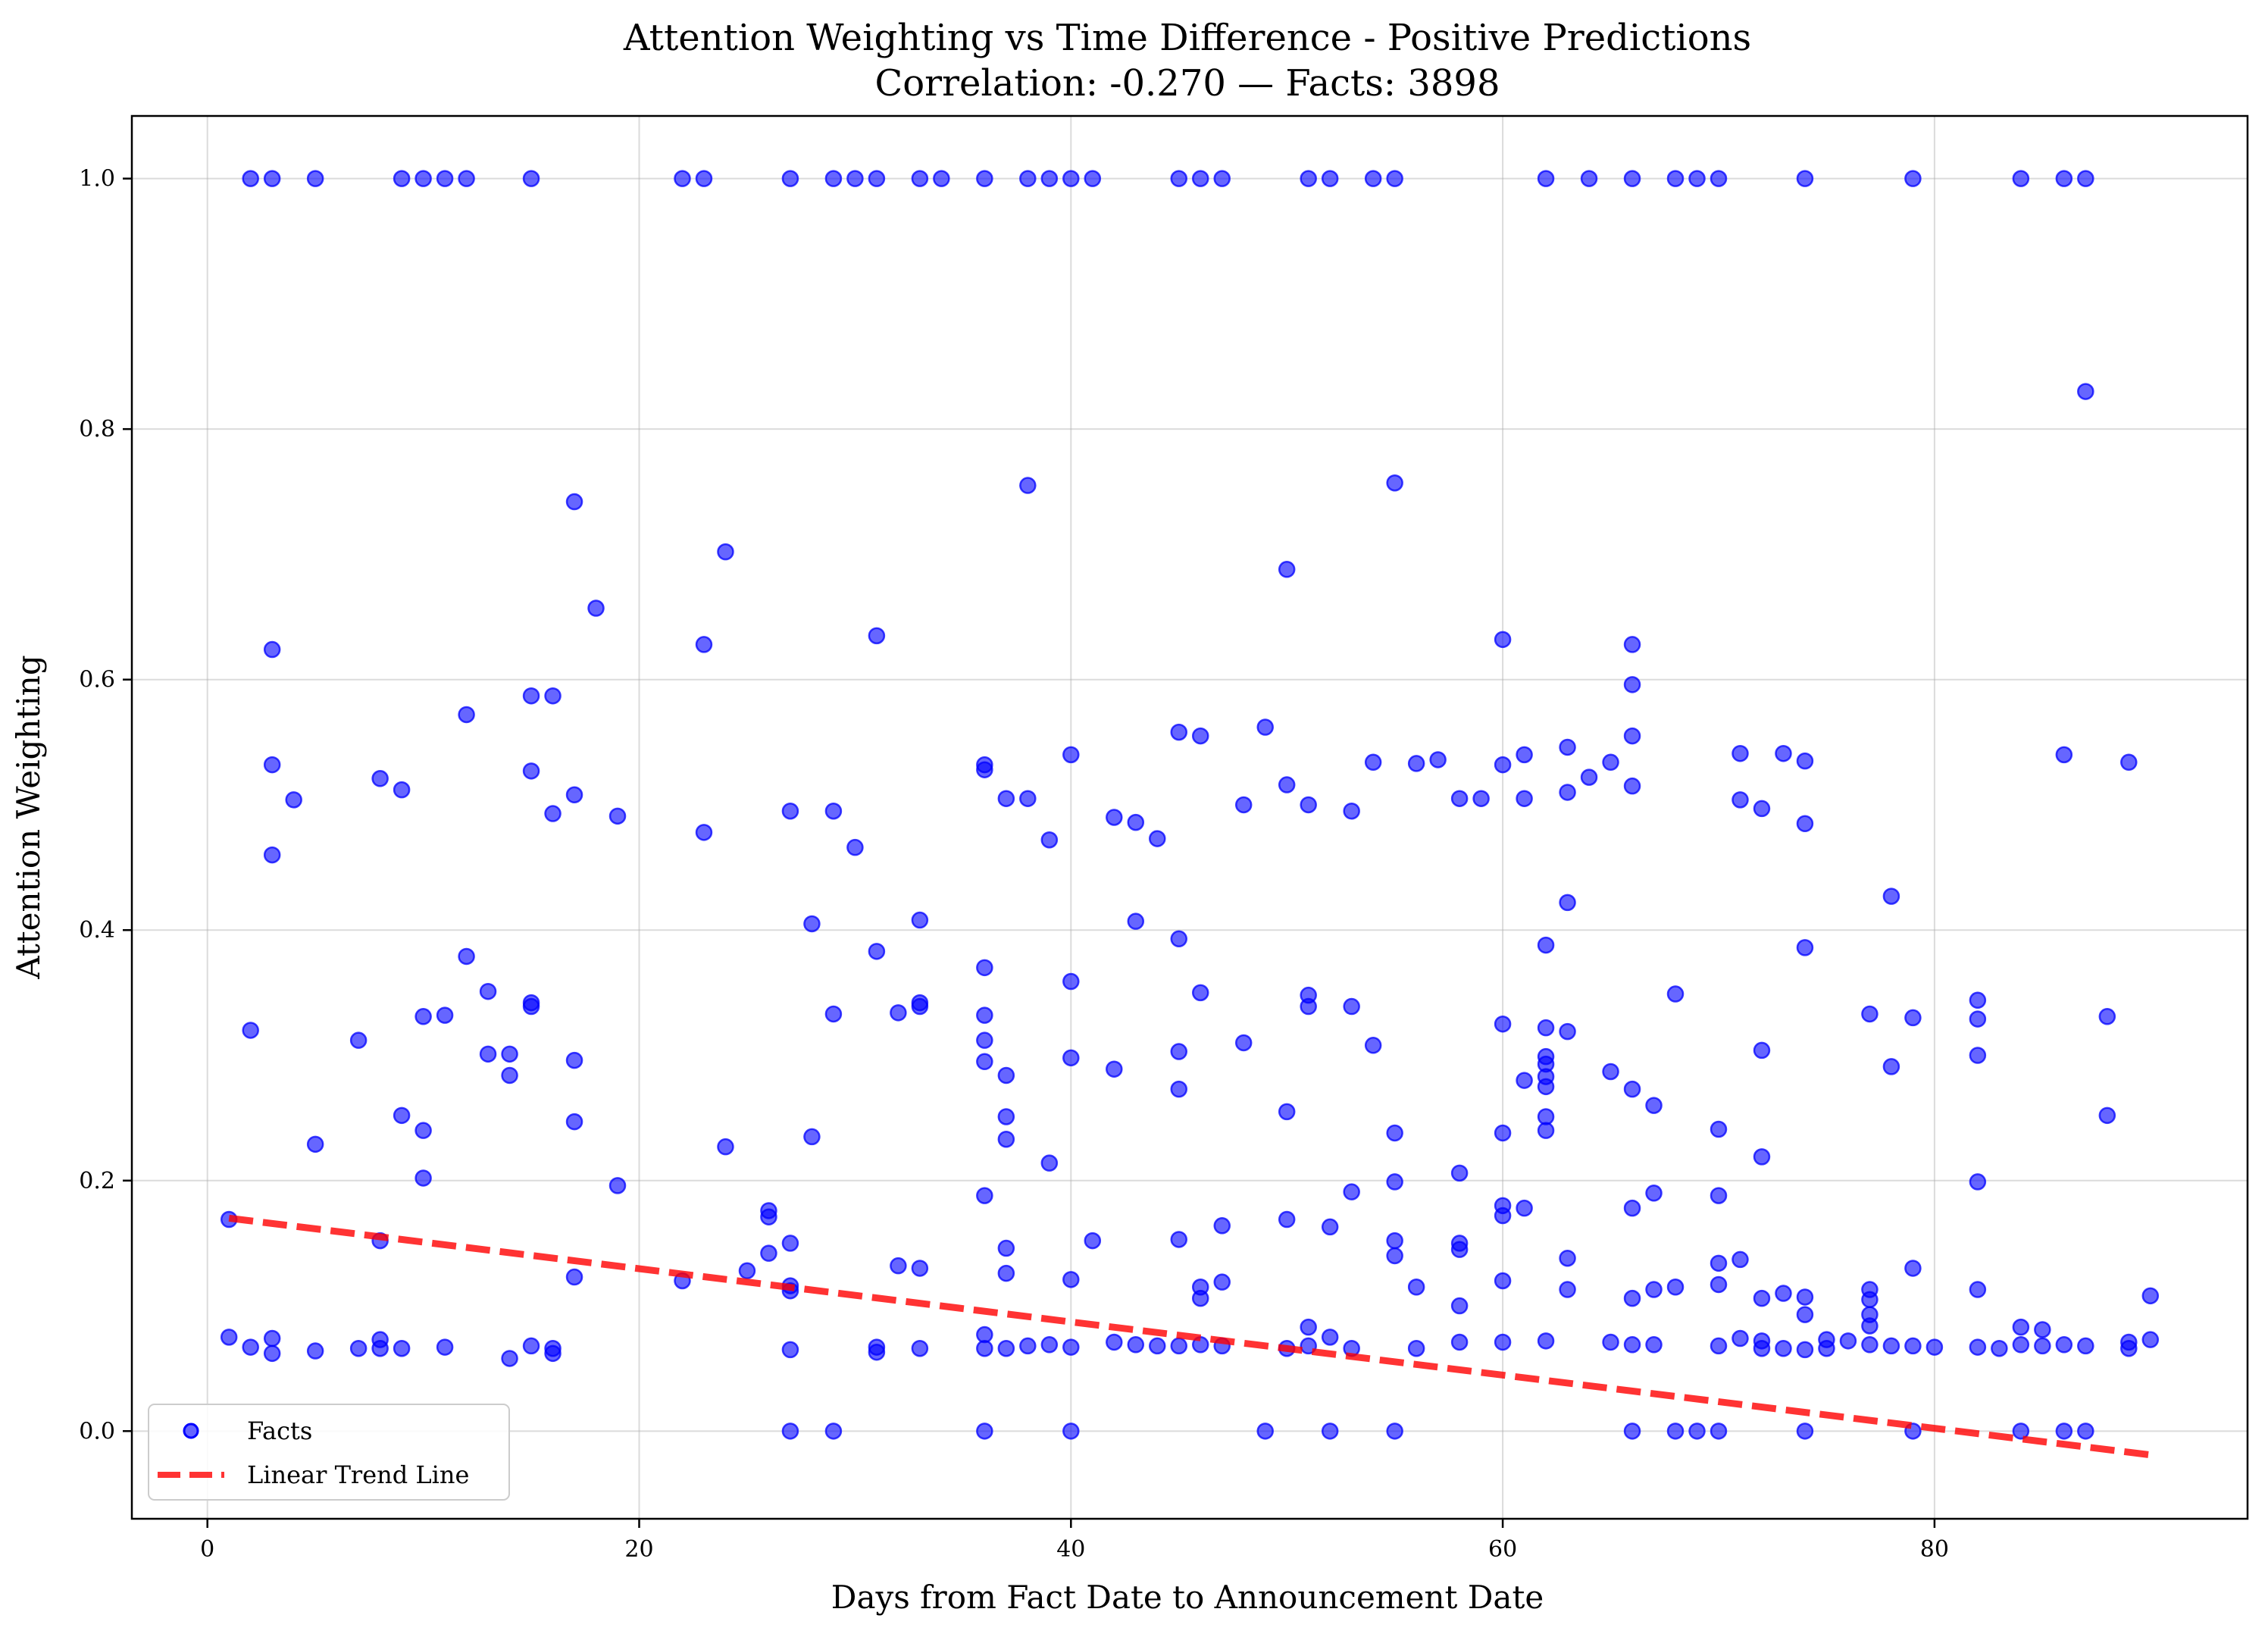 The height and width of the screenshot is (1637, 2268). Describe the element at coordinates (207, 1549) in the screenshot. I see `x-tick-label-0: 0` at that location.